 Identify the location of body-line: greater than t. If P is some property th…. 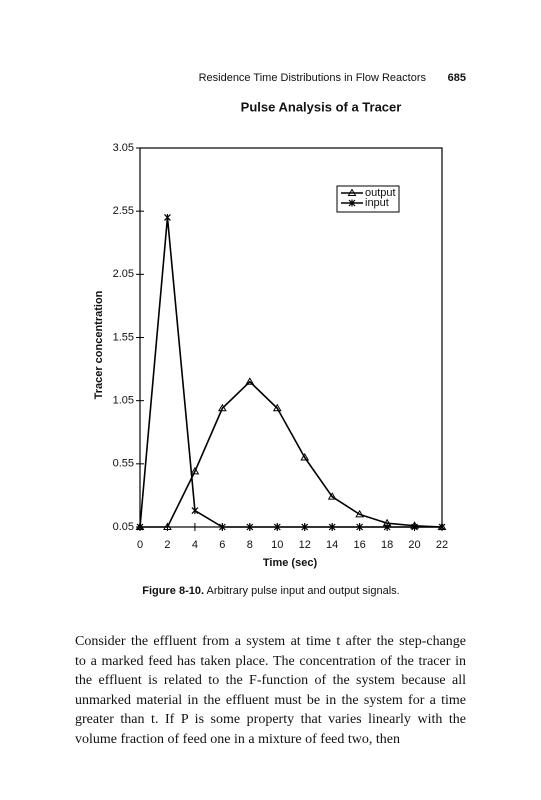
(270, 719).